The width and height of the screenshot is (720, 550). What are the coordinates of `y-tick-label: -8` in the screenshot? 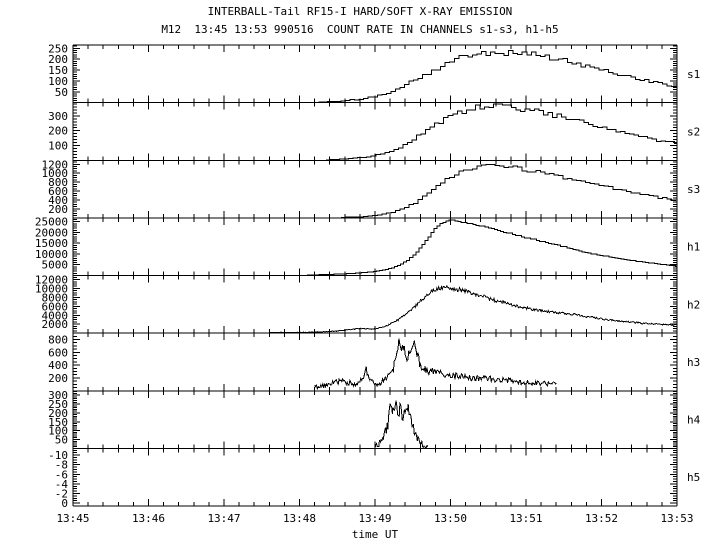 It's located at (61, 465).